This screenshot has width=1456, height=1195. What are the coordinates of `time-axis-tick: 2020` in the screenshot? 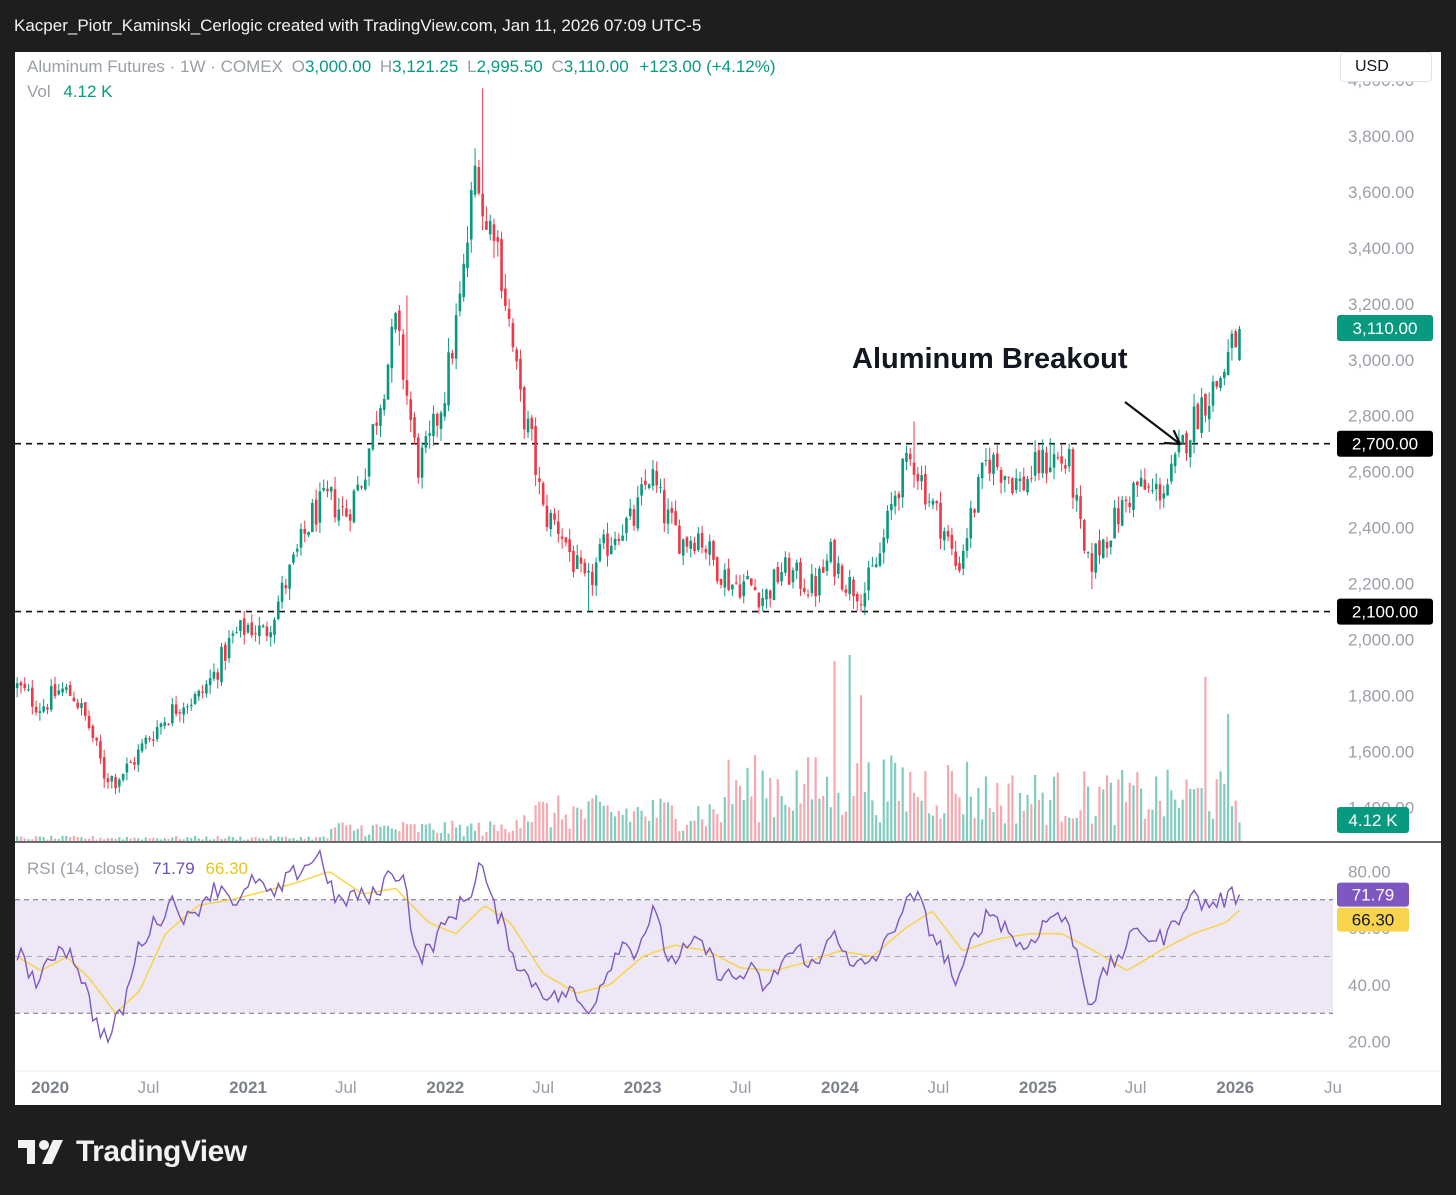 It's located at (50, 1087).